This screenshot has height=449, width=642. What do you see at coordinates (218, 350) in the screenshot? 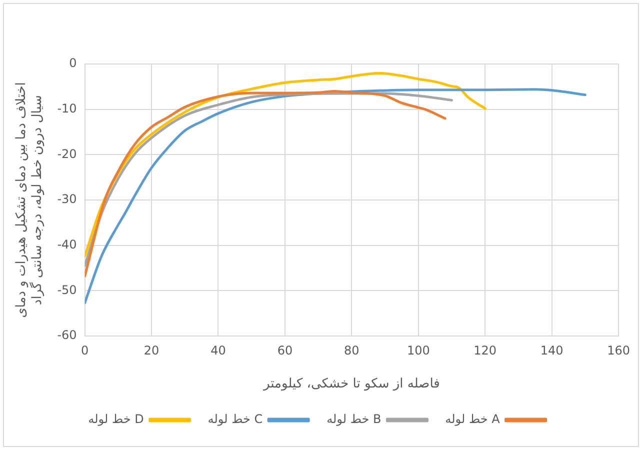
I see `x-tick-label: 40` at bounding box center [218, 350].